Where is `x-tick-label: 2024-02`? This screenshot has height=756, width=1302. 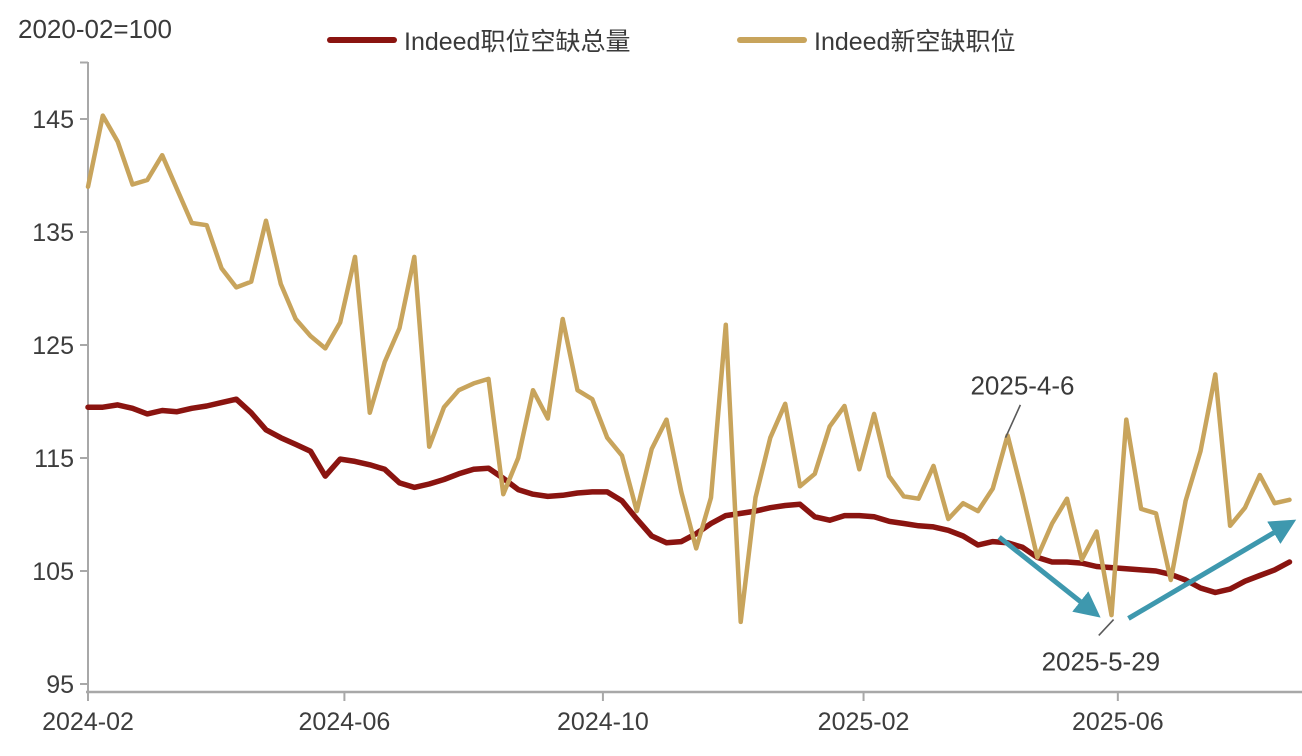 x-tick-label: 2024-02 is located at coordinates (88, 722).